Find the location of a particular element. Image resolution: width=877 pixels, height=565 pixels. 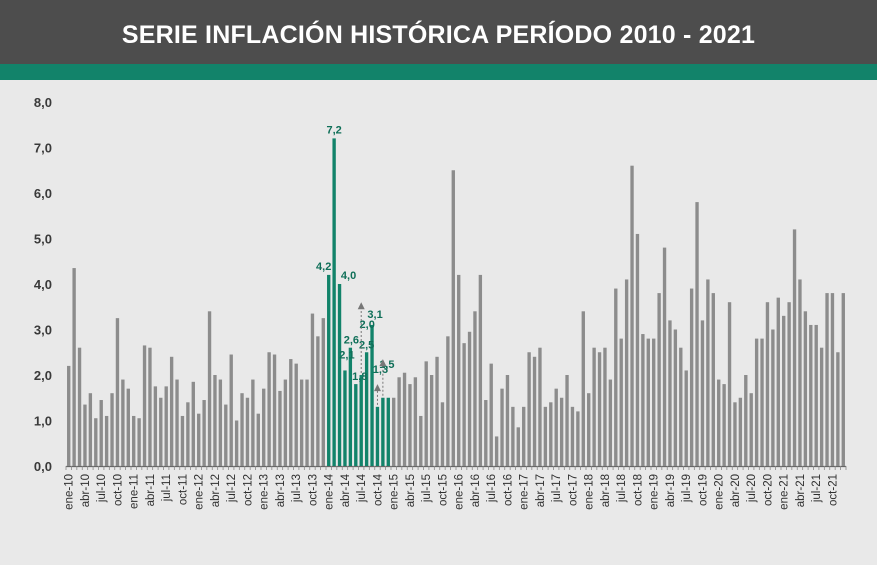

x-tick-label: ene-15 is located at coordinates (395, 492).